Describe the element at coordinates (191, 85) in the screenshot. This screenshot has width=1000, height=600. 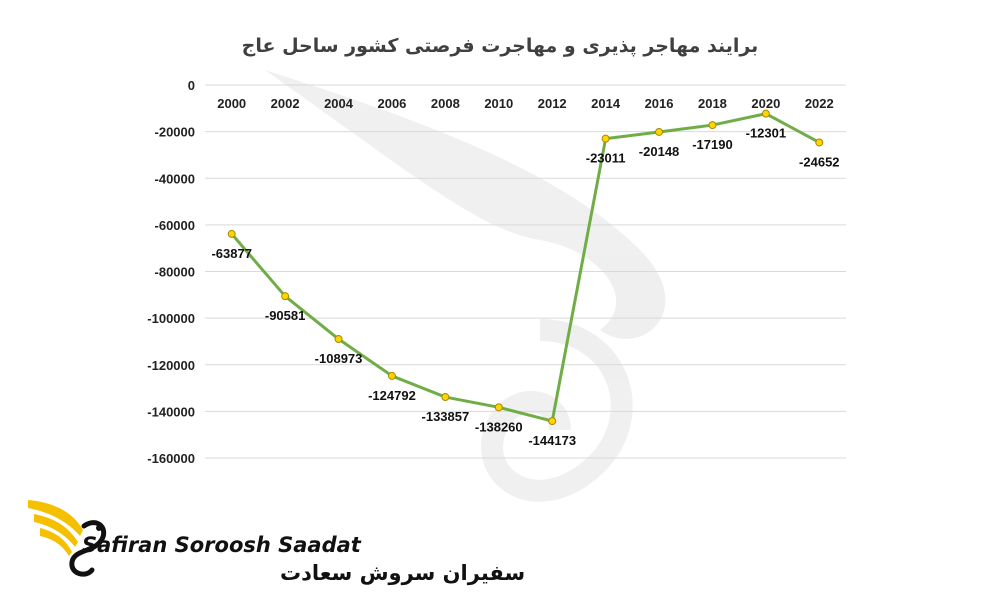
I see `y-tick-label: 0` at that location.